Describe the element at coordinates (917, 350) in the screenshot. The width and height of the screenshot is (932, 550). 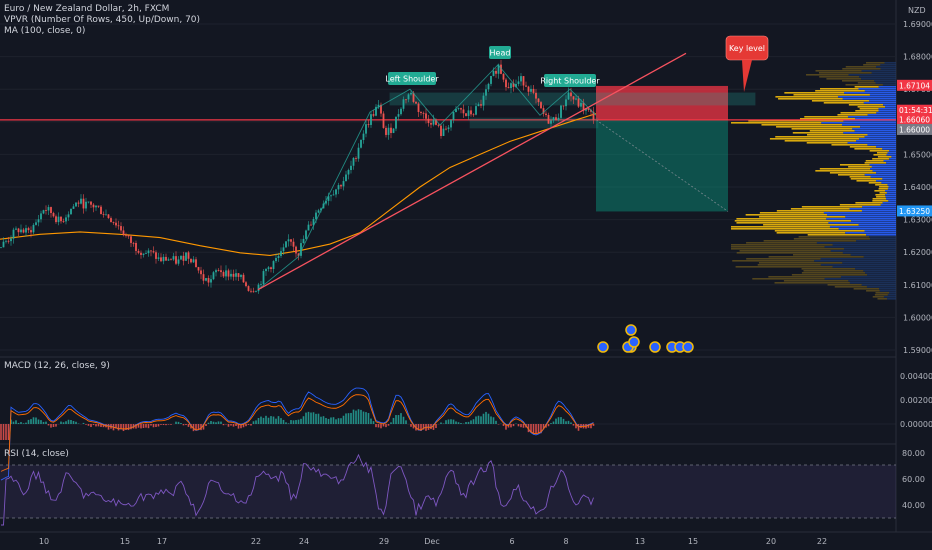
I see `price-tick-label: 1.59000` at that location.